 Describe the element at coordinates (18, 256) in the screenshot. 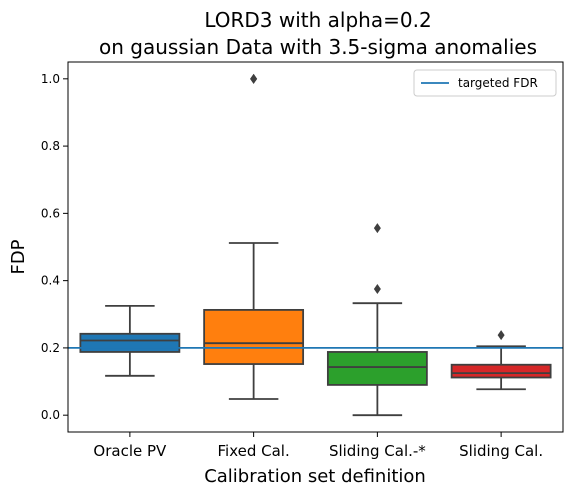

I see `y-axis-label: FDP` at that location.